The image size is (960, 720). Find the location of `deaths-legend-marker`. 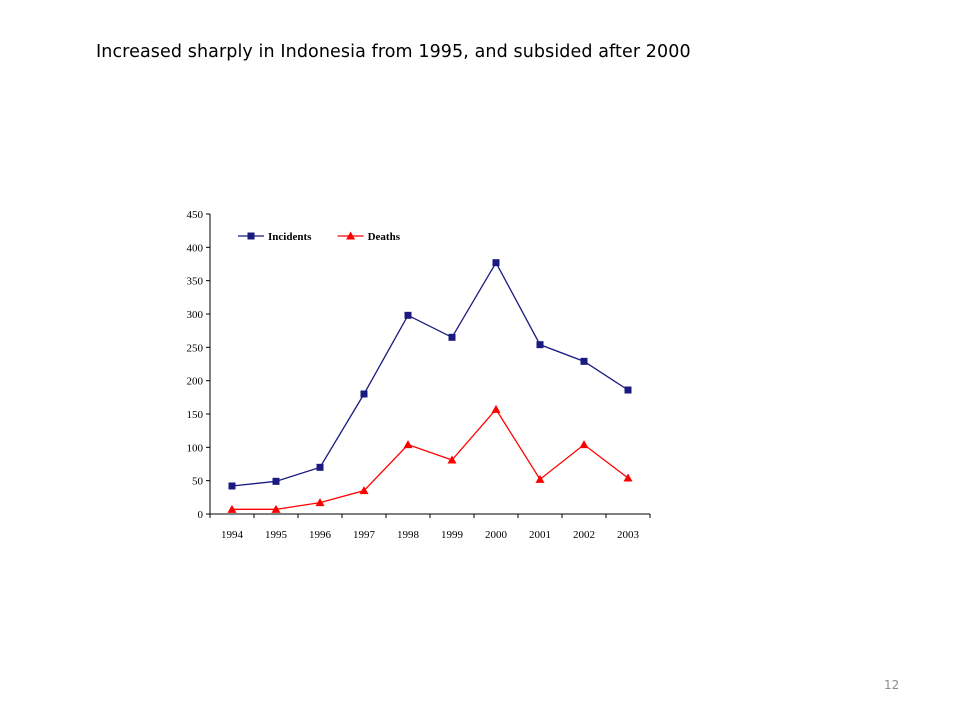

deaths-legend-marker is located at coordinates (351, 235).